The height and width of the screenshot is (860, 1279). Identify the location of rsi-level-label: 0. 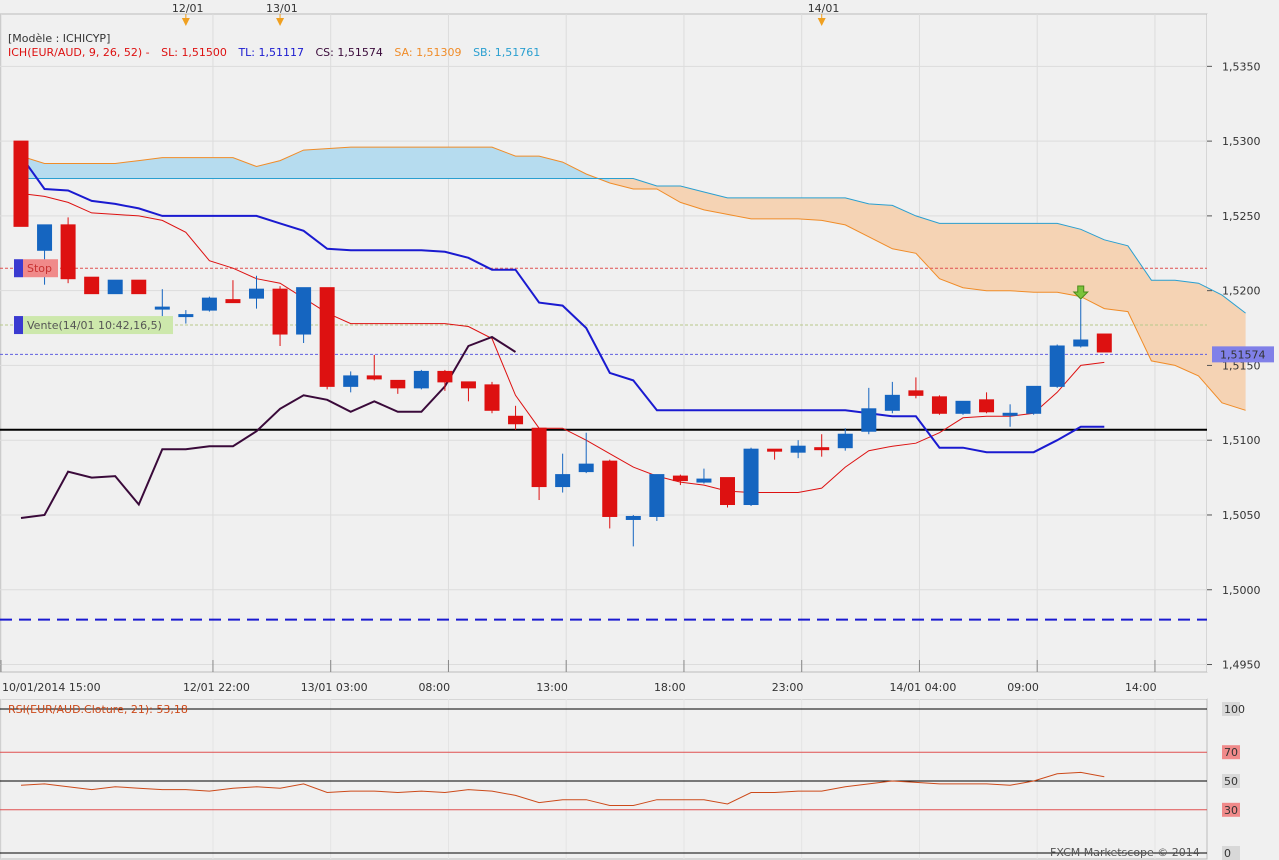
(1227, 853).